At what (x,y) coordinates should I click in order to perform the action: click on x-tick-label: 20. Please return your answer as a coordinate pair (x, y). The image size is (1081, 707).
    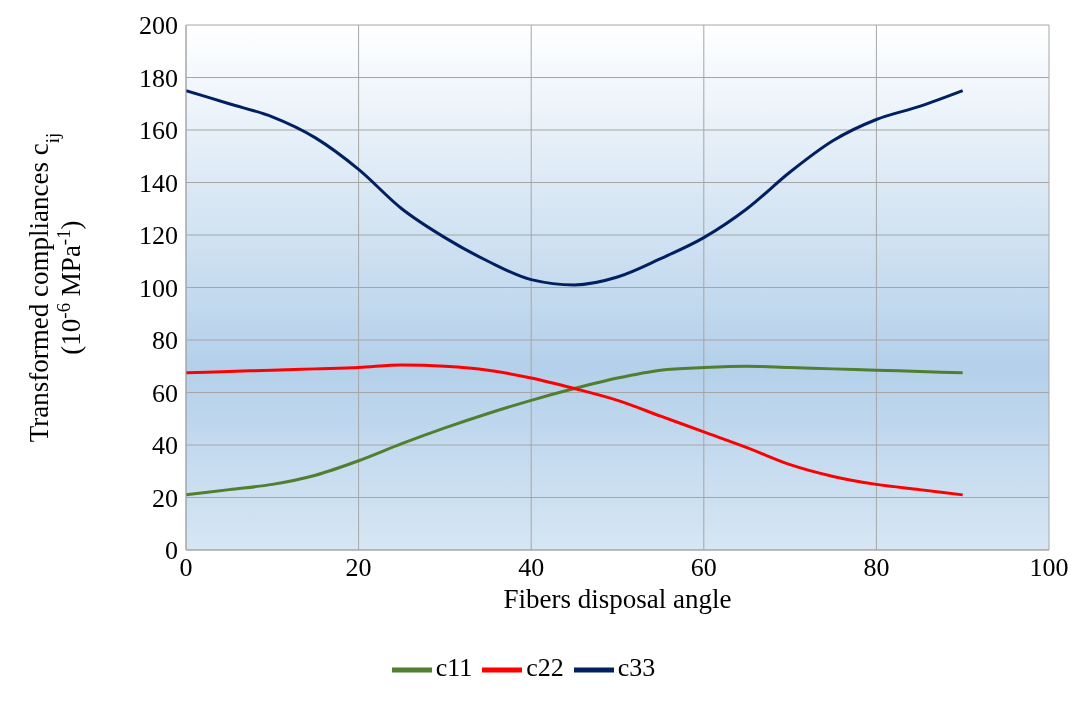
    Looking at the image, I should click on (358, 568).